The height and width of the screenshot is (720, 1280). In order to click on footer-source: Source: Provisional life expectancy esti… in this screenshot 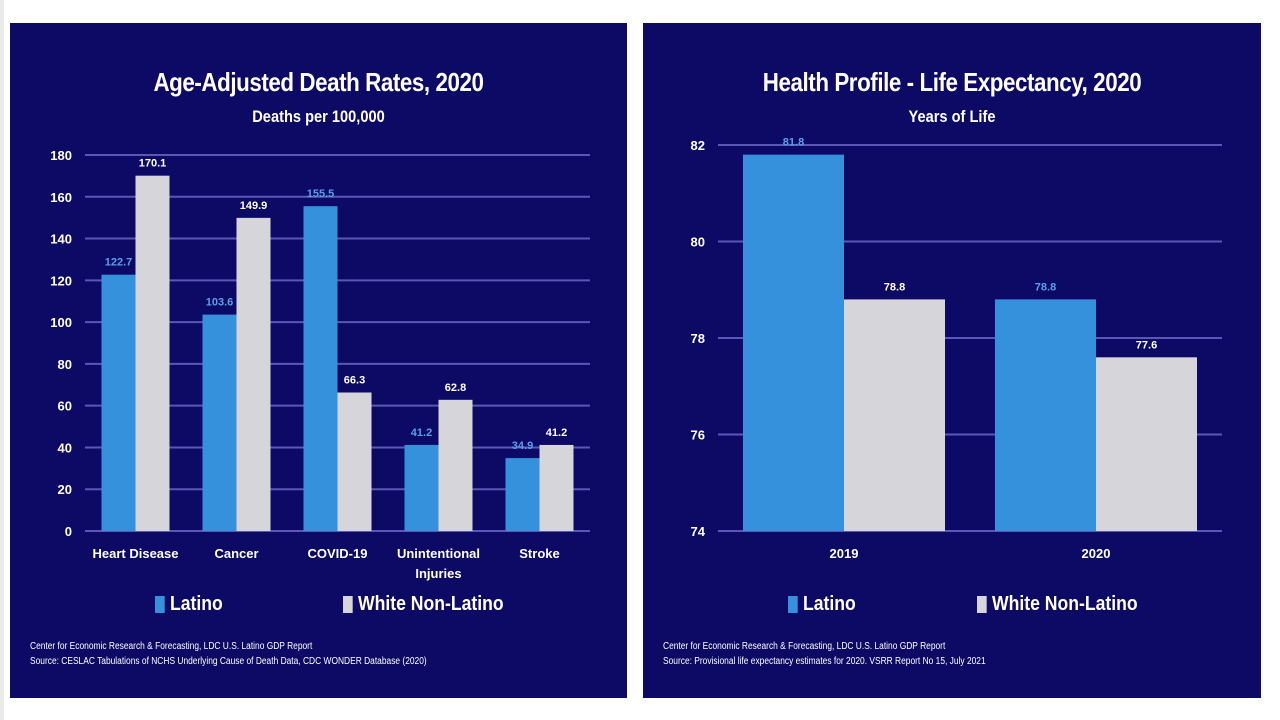, I will do `click(824, 661)`.